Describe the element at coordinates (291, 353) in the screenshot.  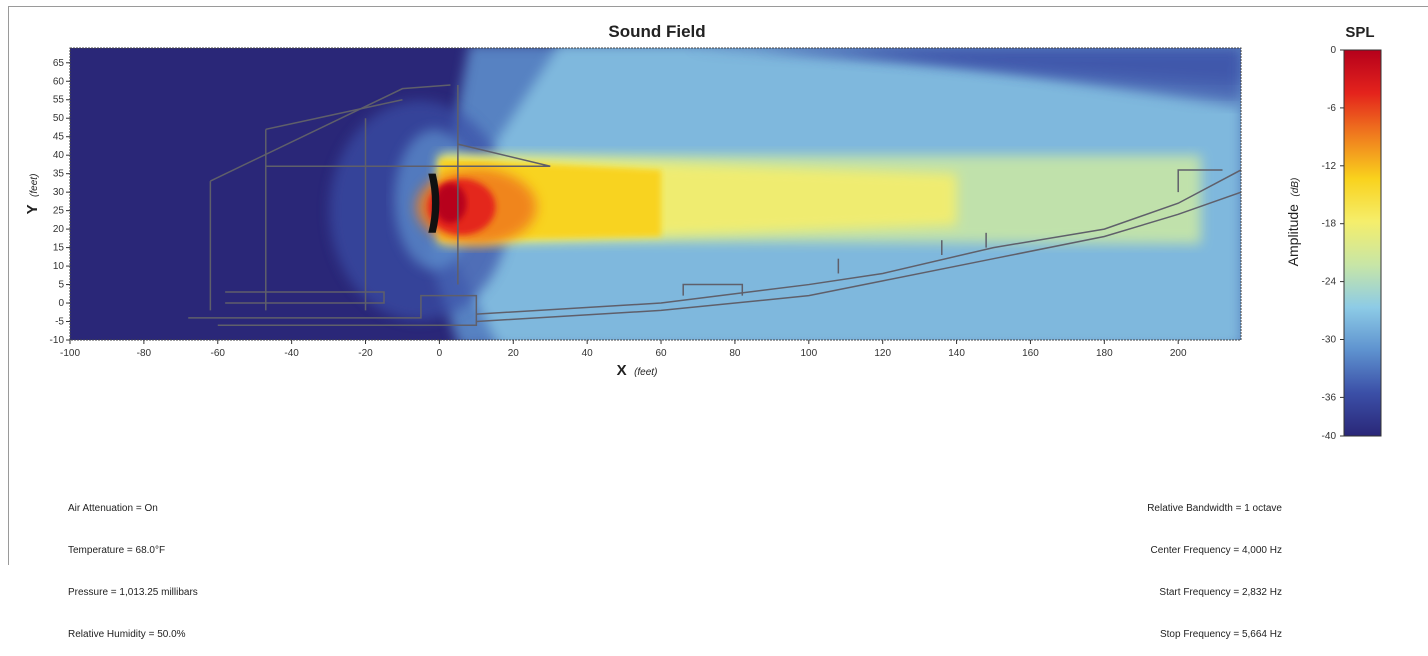
I see `x-tick-label: -40` at that location.